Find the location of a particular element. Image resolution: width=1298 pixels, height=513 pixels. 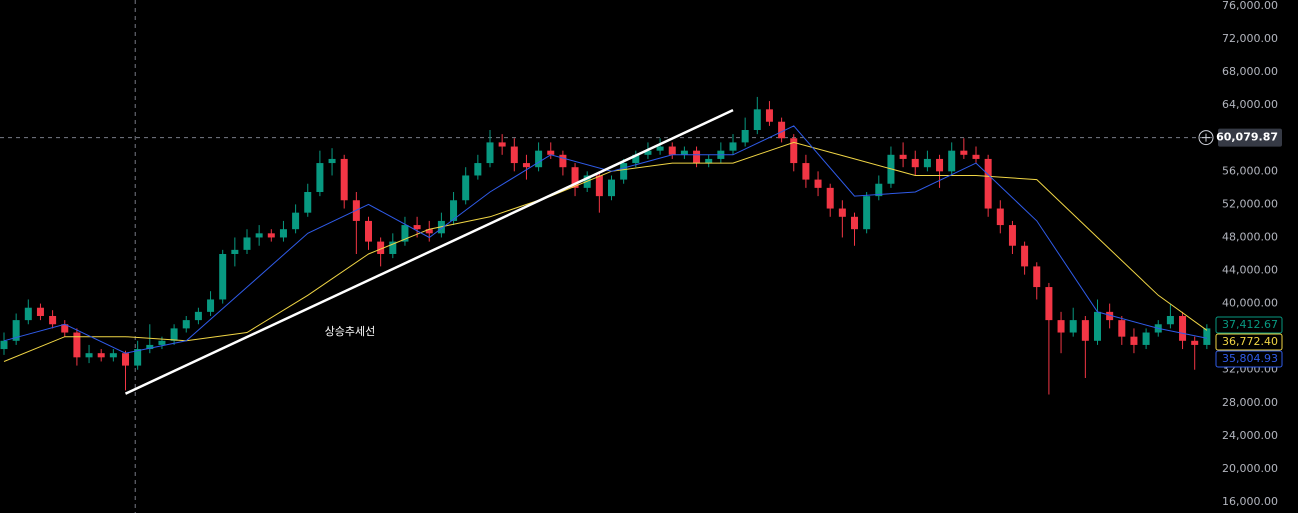

crosshair-price-box is located at coordinates (1250, 137).